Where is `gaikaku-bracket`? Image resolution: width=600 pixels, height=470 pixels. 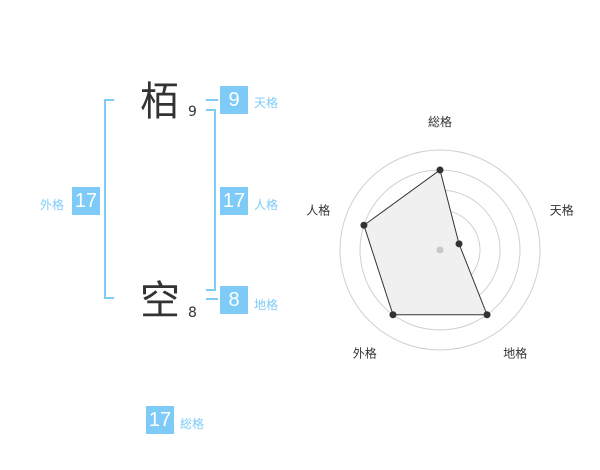 gaikaku-bracket is located at coordinates (105, 199).